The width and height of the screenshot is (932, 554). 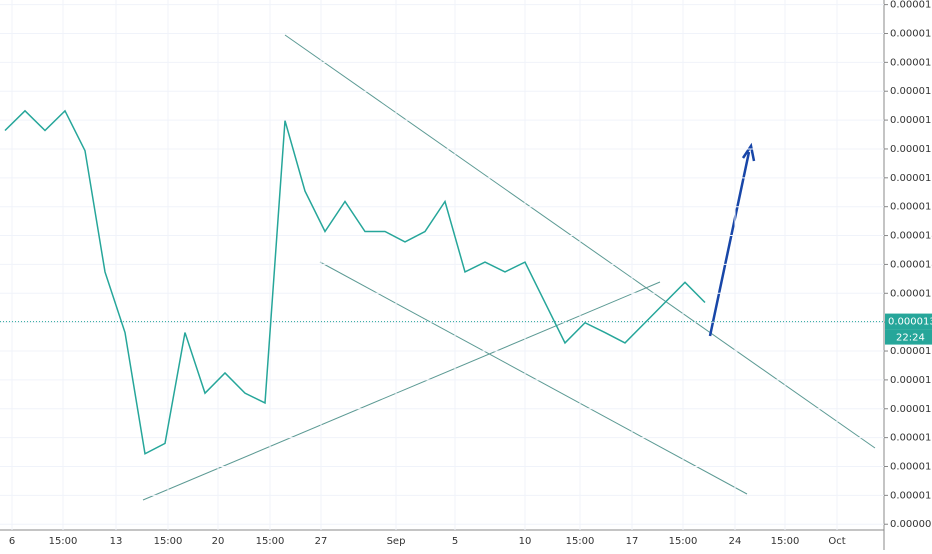 What do you see at coordinates (911, 495) in the screenshot?
I see `y-tick-label: 0.00001000` at bounding box center [911, 495].